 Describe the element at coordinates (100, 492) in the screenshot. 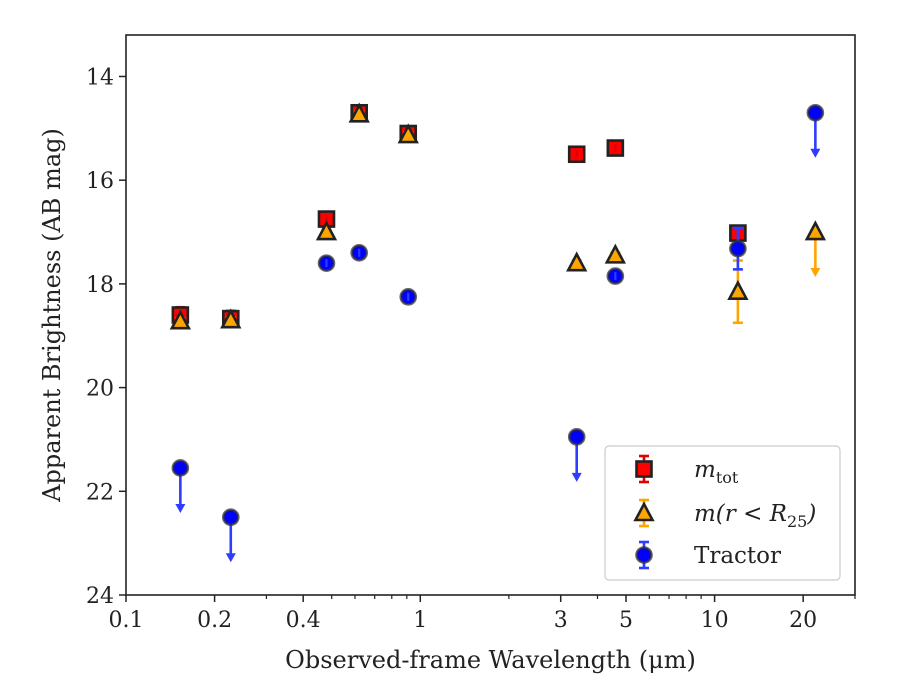

I see `y-tick-label: 22` at that location.